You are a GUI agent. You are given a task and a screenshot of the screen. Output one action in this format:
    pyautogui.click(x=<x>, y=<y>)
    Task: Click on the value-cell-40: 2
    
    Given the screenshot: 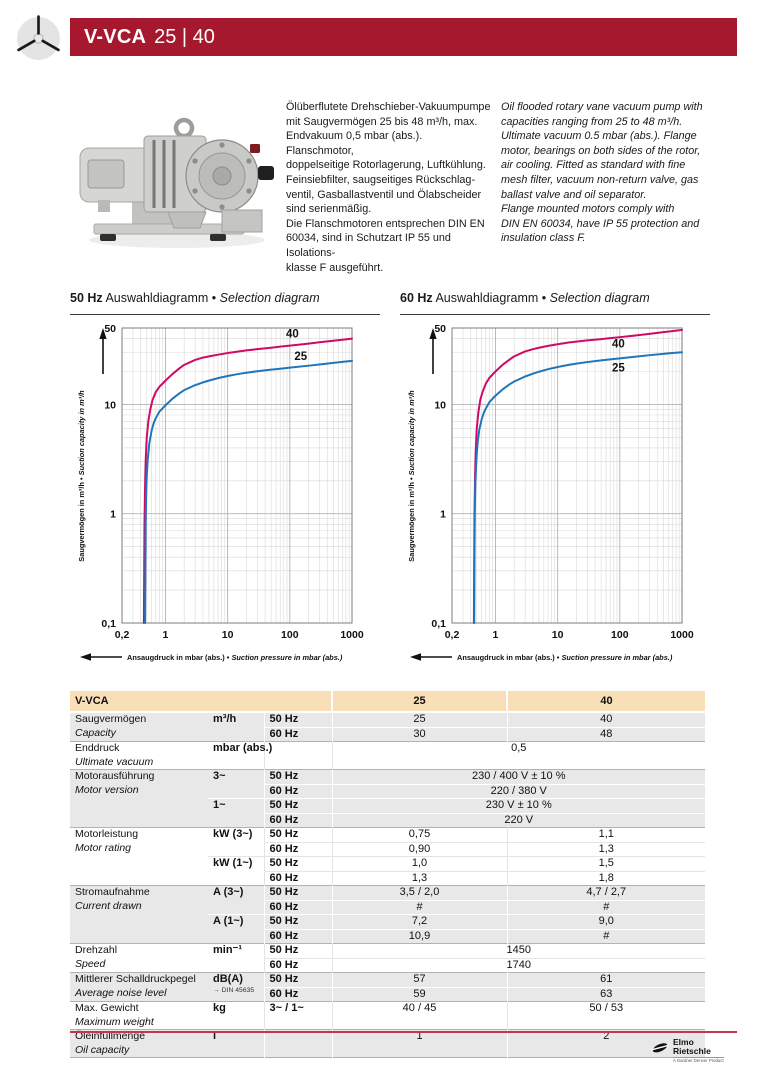 What is the action you would take?
    pyautogui.click(x=606, y=1043)
    